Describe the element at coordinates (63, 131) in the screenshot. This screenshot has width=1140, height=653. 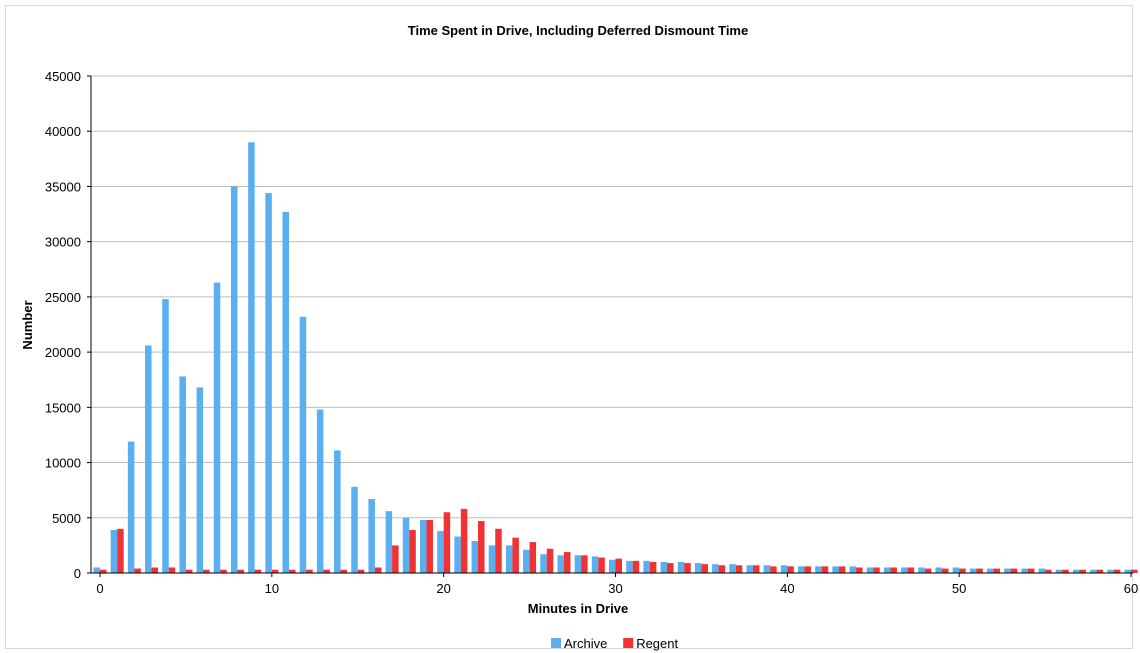
I see `y-tick-label: 40000` at that location.